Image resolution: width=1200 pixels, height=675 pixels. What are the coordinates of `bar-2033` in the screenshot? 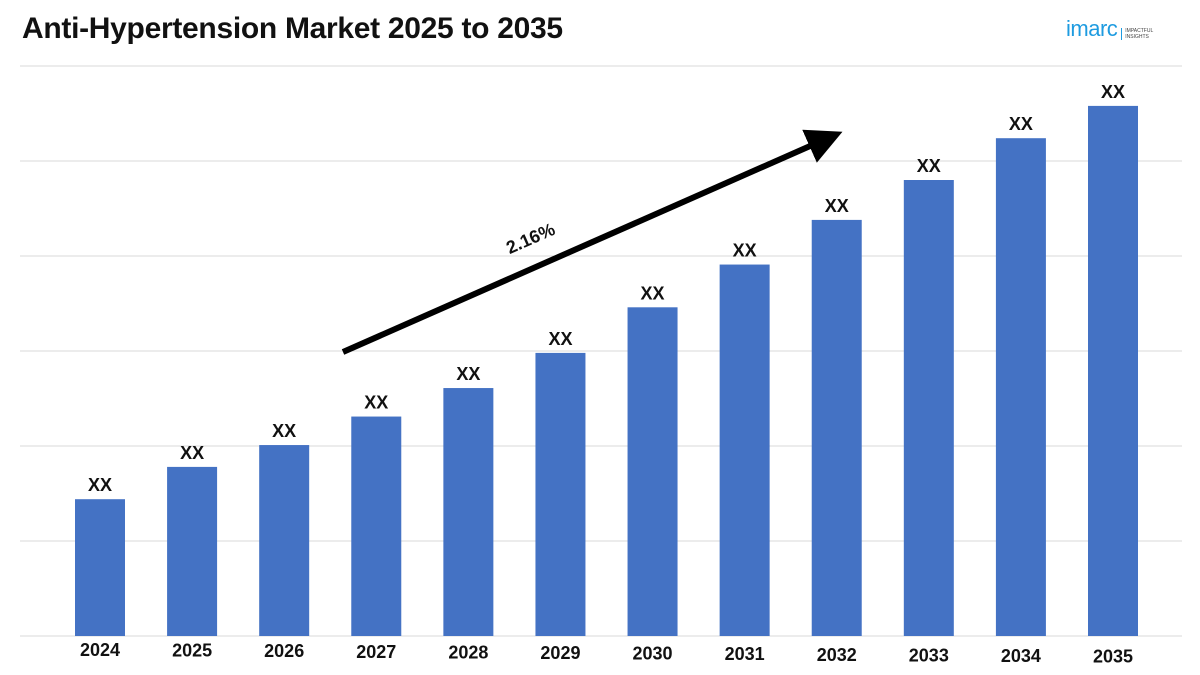 It's located at (928, 408).